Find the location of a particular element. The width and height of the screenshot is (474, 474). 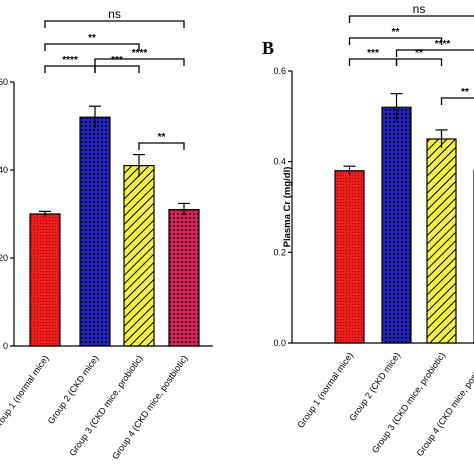

x-tick-label: Group 2 (CKD mice) is located at coordinates (374, 386).